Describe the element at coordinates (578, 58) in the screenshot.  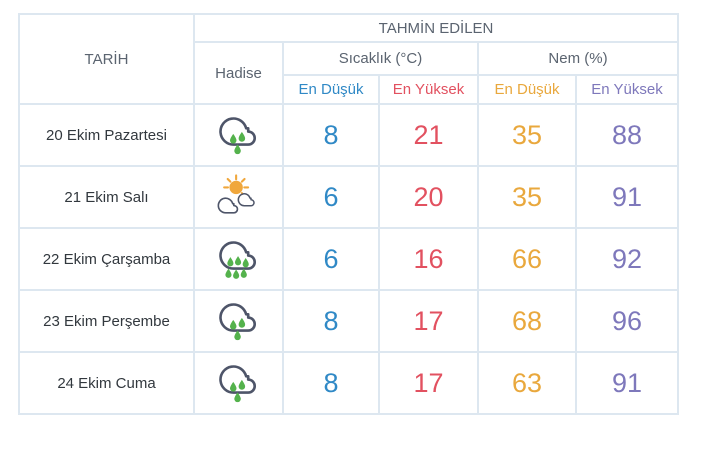
I see `humidity-group-header: Nem (%)` at that location.